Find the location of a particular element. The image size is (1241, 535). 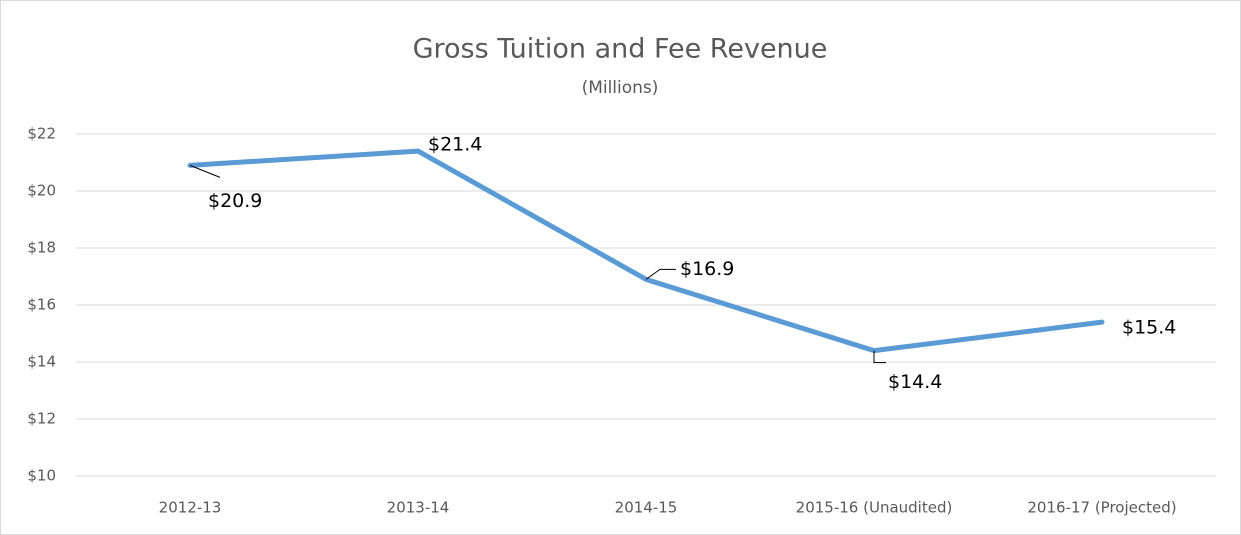

chart-subtitle: (Millions) is located at coordinates (620, 88).